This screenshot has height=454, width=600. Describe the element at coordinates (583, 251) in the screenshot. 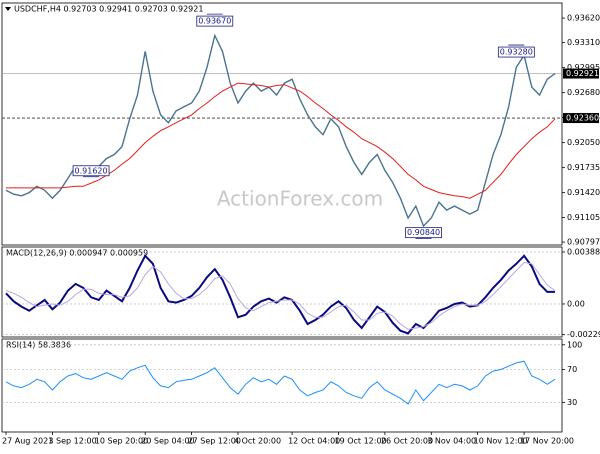

I see `y-tick-label: 0.003887` at that location.